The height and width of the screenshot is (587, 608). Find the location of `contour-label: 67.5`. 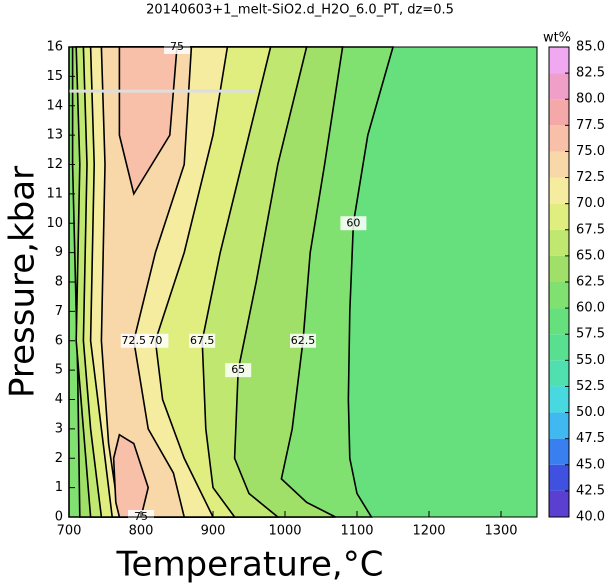

contour-label: 67.5 is located at coordinates (202, 340).